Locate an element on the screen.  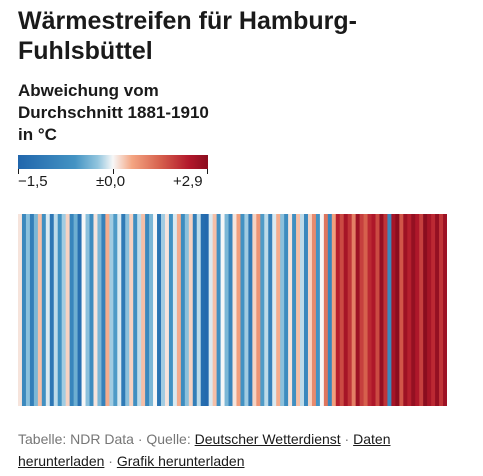
legend-min-label: −1,5 is located at coordinates (33, 181).